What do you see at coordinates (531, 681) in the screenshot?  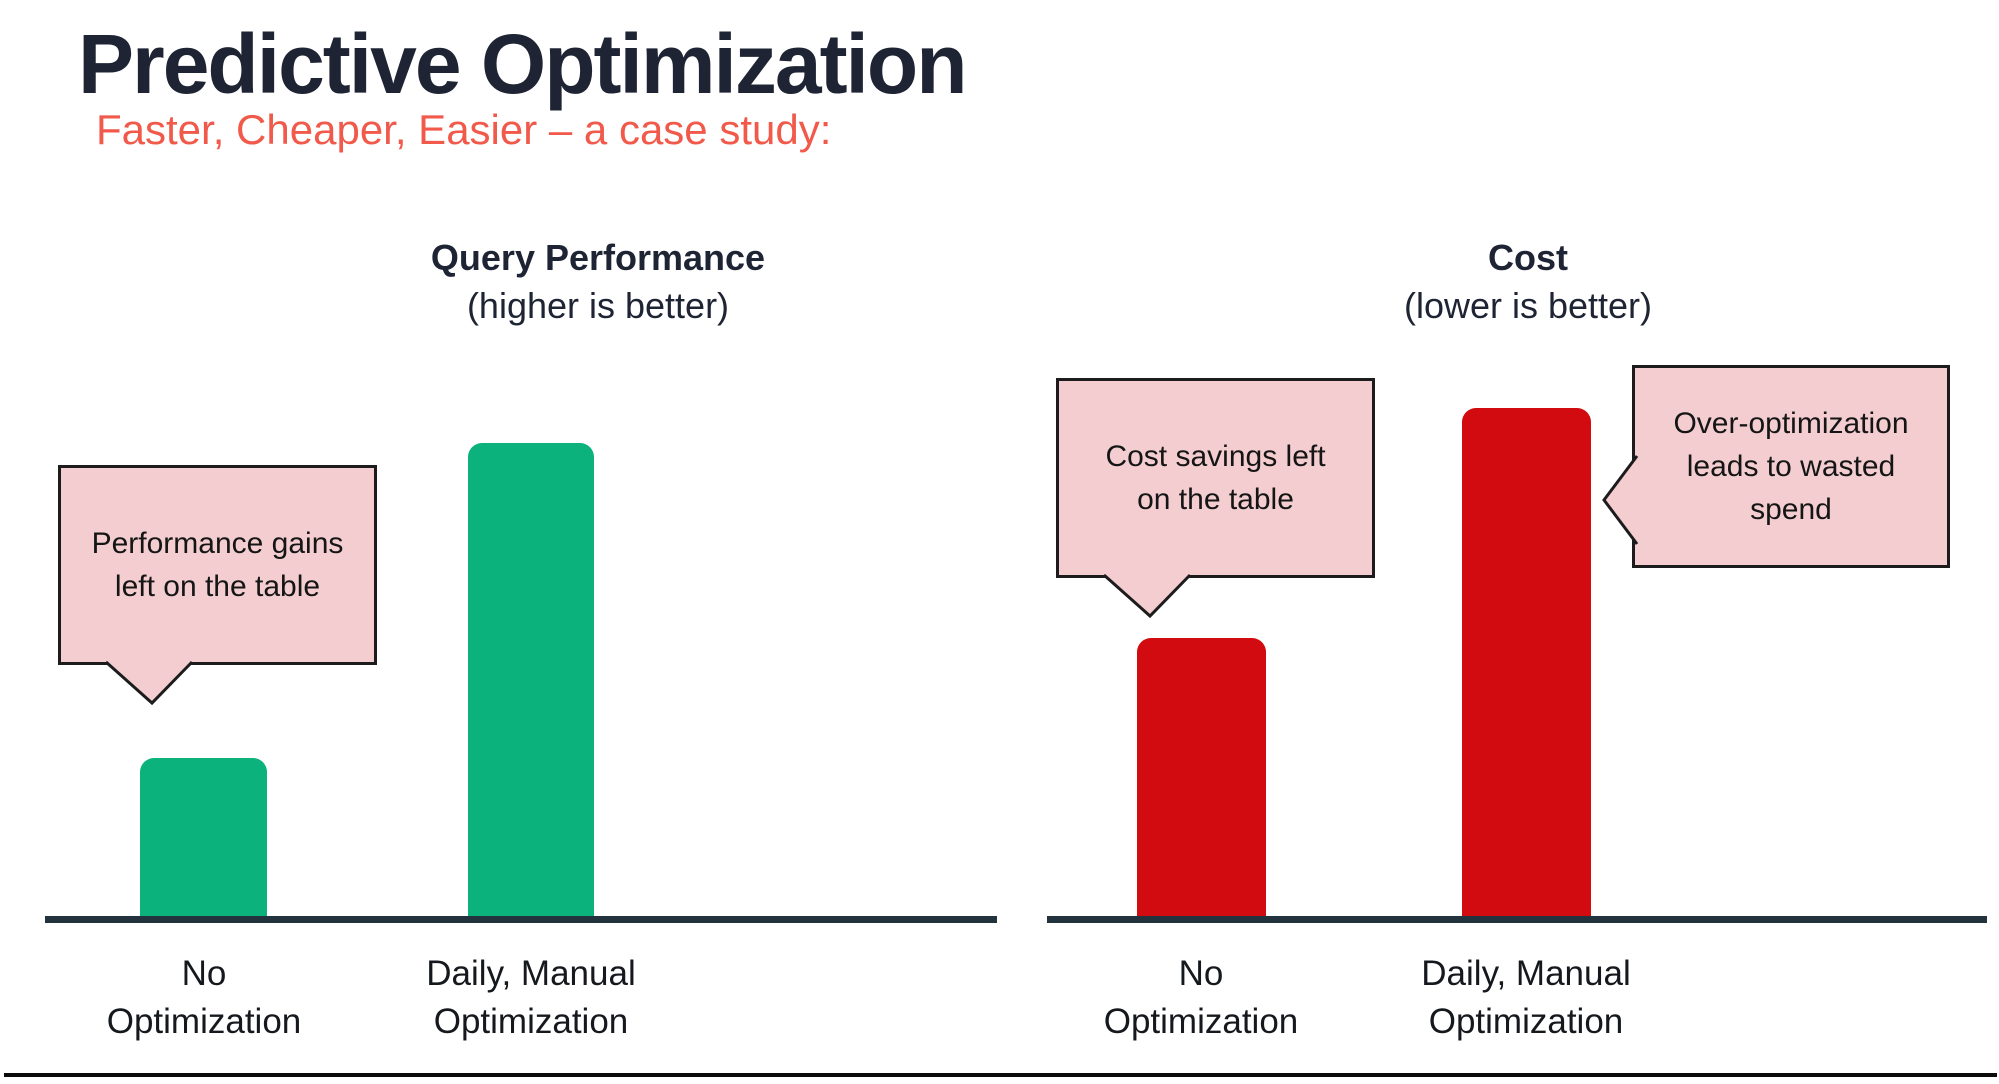 I see `bar-performance-daily-manual-optimization` at bounding box center [531, 681].